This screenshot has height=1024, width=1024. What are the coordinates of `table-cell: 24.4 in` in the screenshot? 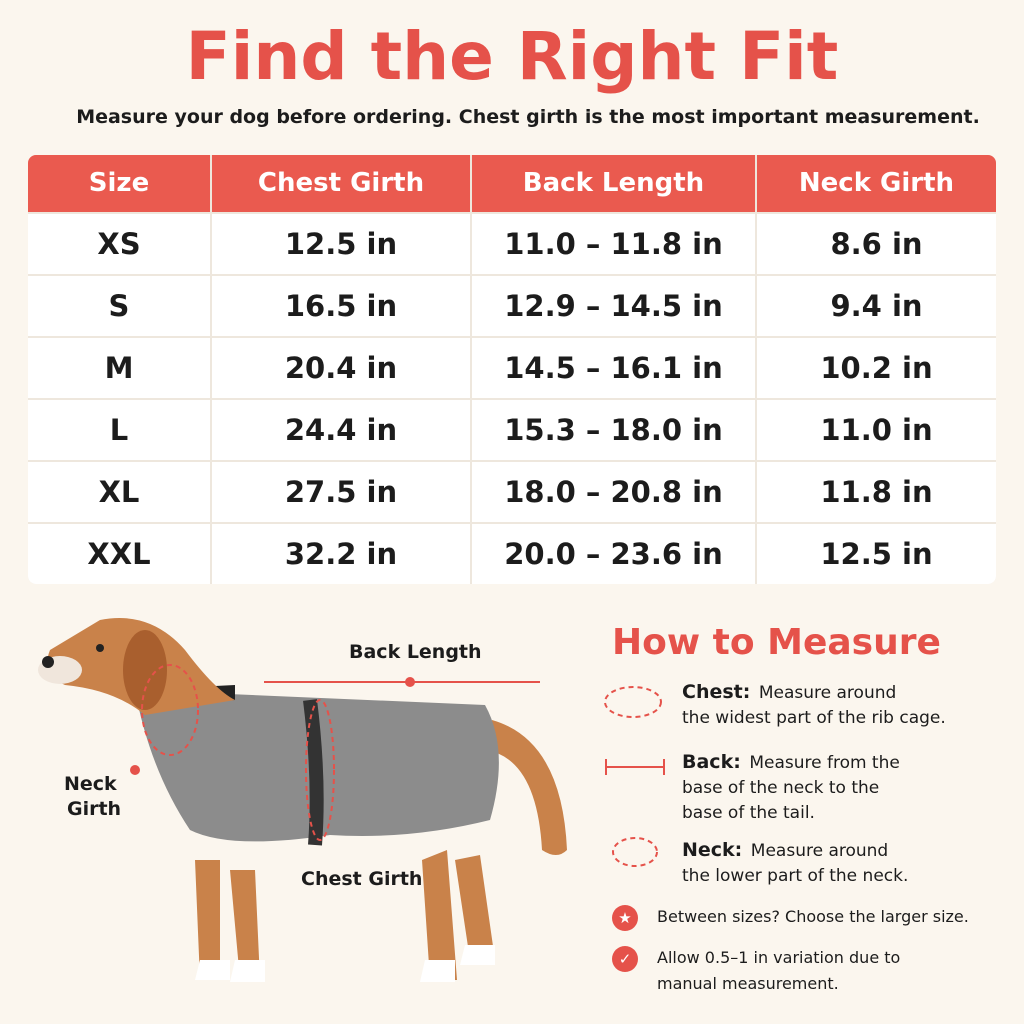 It's located at (341, 430).